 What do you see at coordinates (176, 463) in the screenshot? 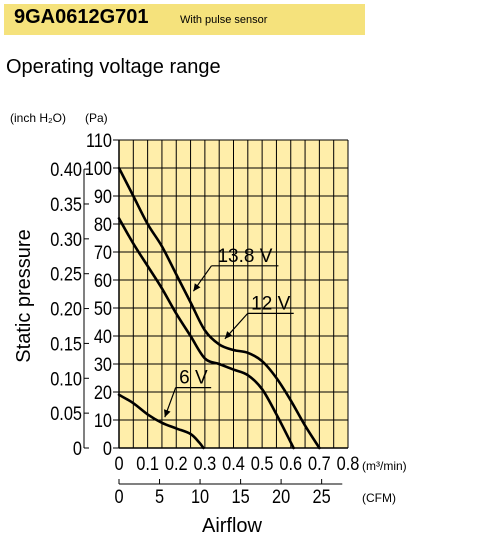
I see `x-m3-tick-label: 0.2` at bounding box center [176, 463].